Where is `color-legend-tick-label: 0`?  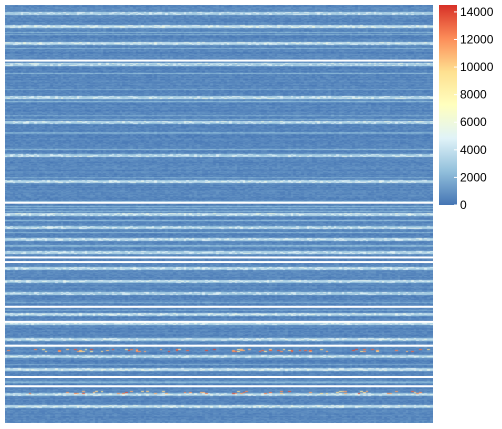
color-legend-tick-label: 0 is located at coordinates (463, 205).